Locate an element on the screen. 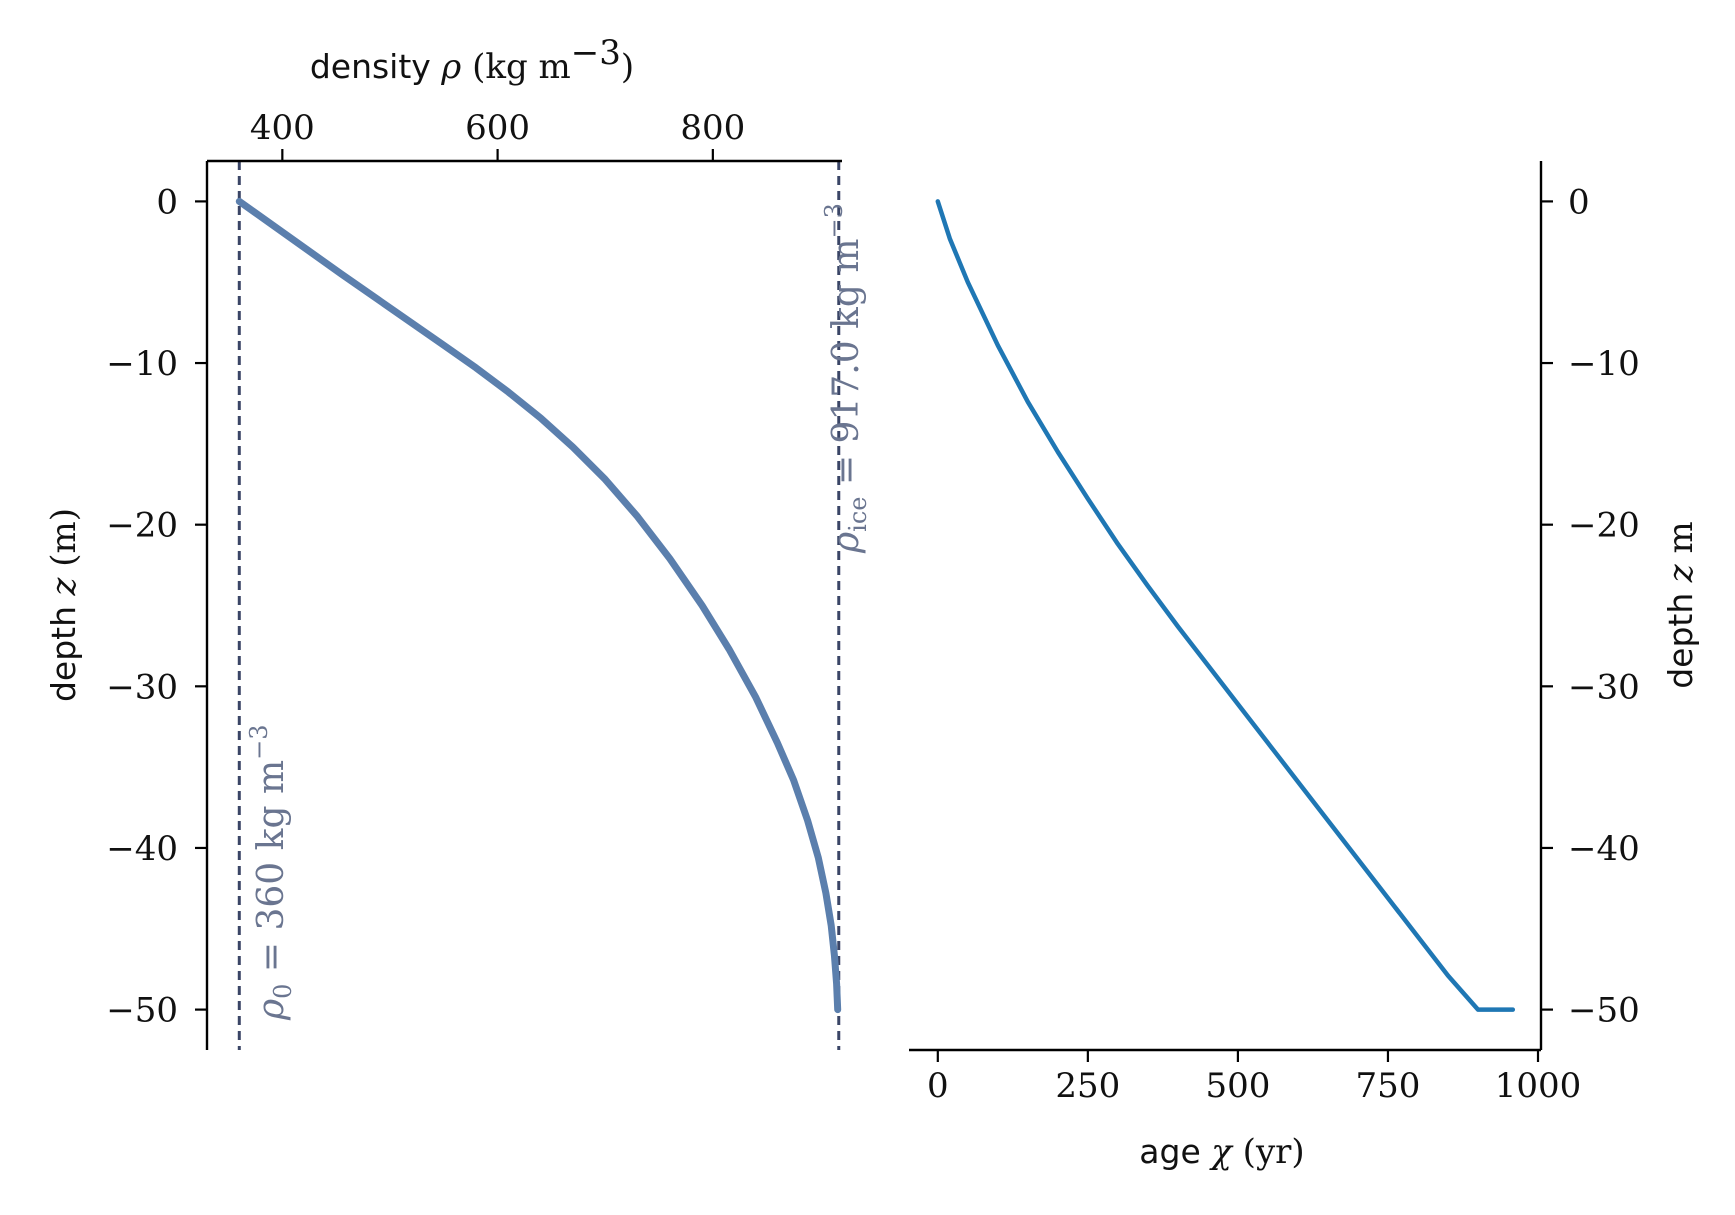  rho0-symbol: ρ is located at coordinates (271, 1010).